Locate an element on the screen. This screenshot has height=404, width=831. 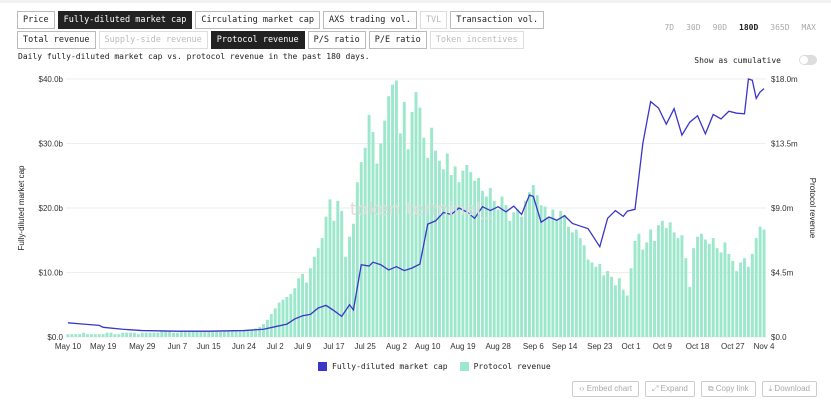
x-tick: Jul 9 is located at coordinates (302, 346).